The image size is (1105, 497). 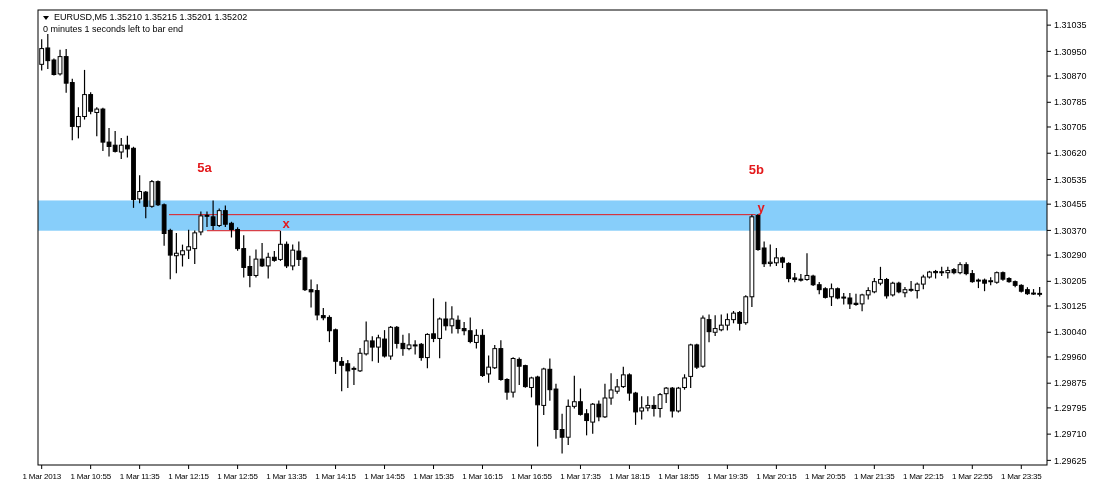 I want to click on x-tick-label: 1 Mar 14:55, so click(x=385, y=476).